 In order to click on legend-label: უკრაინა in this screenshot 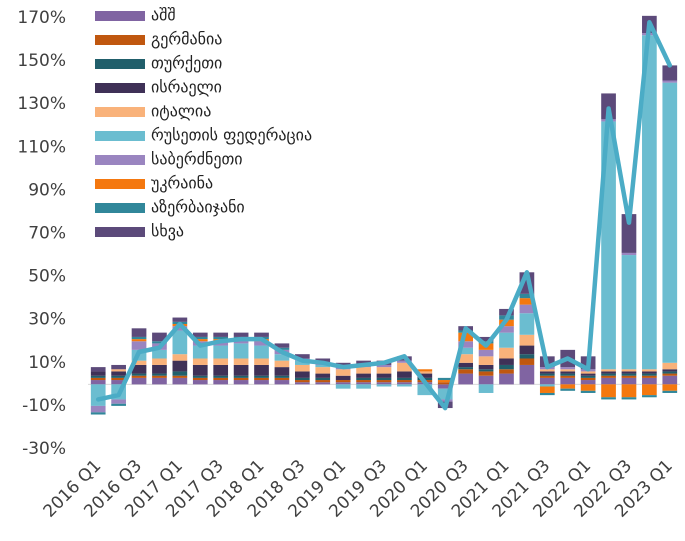, I will do `click(182, 183)`.